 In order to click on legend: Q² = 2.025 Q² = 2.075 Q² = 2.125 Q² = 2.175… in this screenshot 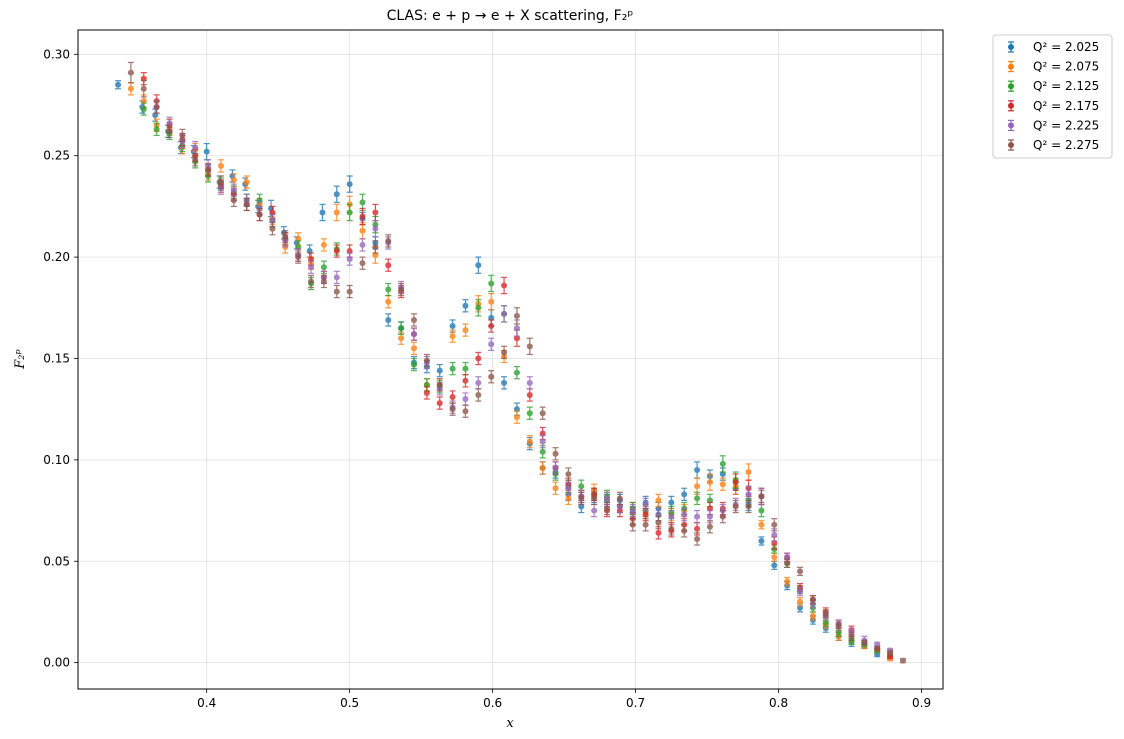, I will do `click(1052, 96)`.